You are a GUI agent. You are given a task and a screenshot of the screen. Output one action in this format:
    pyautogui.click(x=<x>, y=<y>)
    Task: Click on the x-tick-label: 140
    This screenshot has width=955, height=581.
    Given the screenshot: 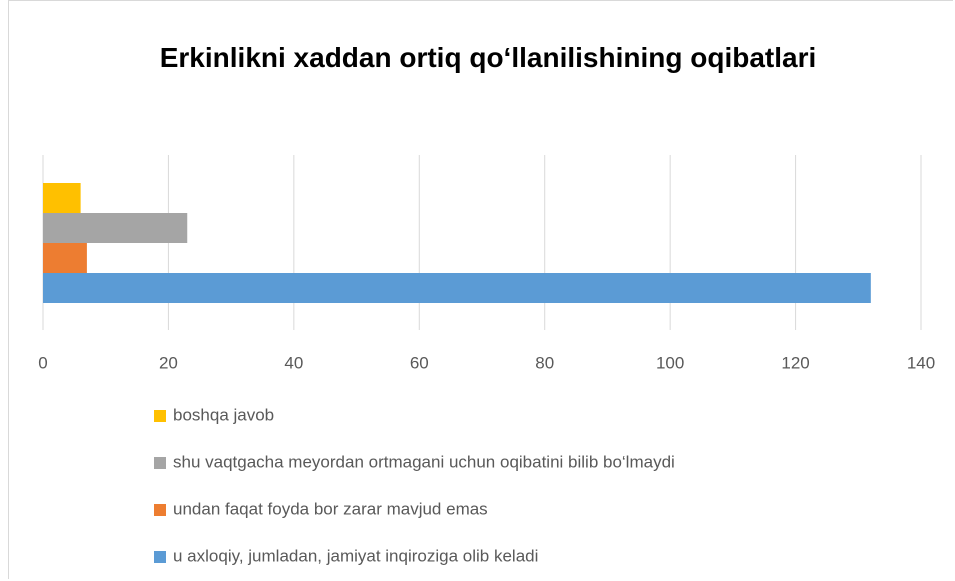 What is the action you would take?
    pyautogui.click(x=921, y=362)
    